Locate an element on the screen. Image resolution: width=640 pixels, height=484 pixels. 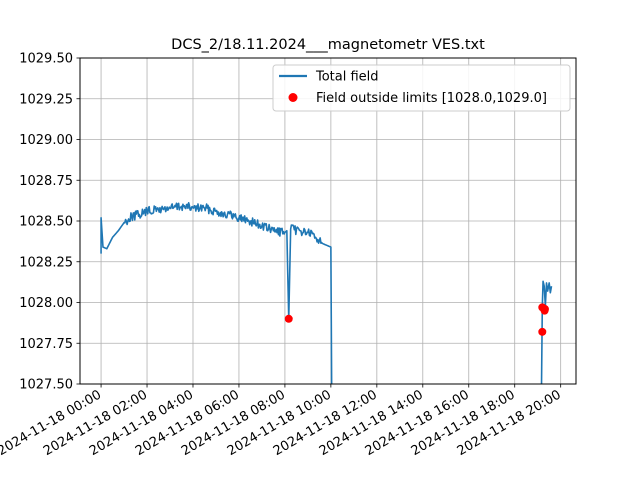
y-tick-label: 1029.00 is located at coordinates (46, 140).